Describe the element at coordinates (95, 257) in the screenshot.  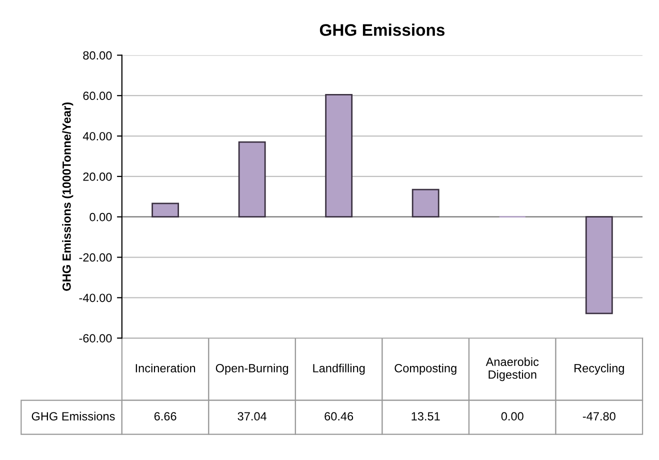
I see `y-tick-label: -20.00` at that location.